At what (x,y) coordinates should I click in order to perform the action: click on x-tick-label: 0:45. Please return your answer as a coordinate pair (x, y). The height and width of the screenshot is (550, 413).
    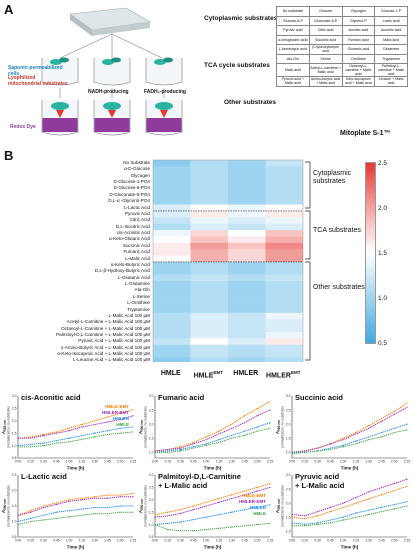
    Looking at the image, I should click on (330, 541).